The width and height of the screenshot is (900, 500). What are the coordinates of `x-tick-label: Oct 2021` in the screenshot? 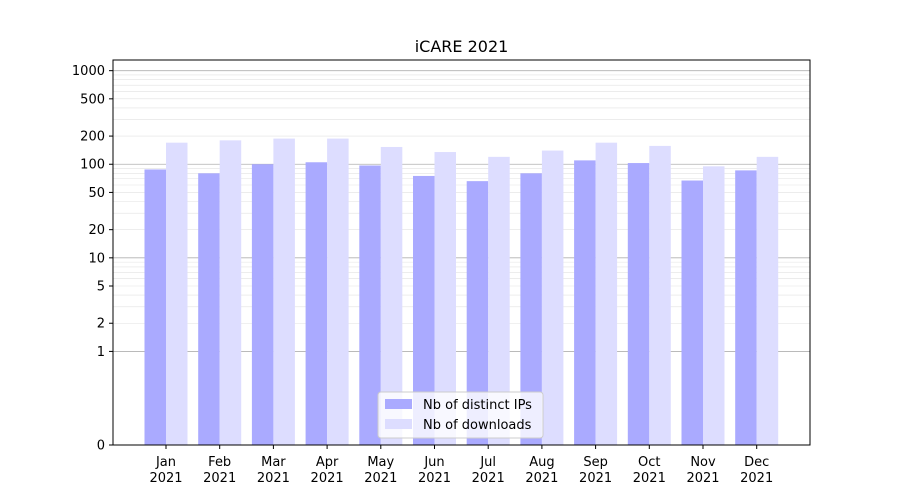 It's located at (649, 470).